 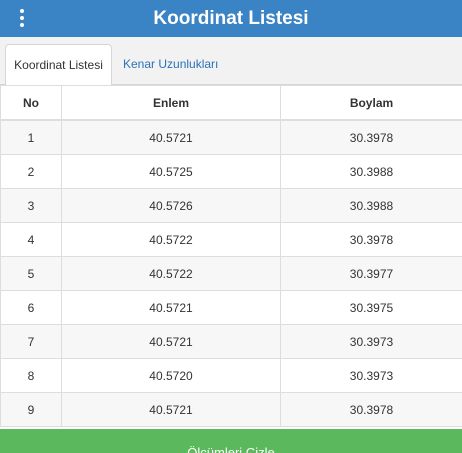 I want to click on table-row: 2 40.5725 30.3988, so click(x=231, y=171).